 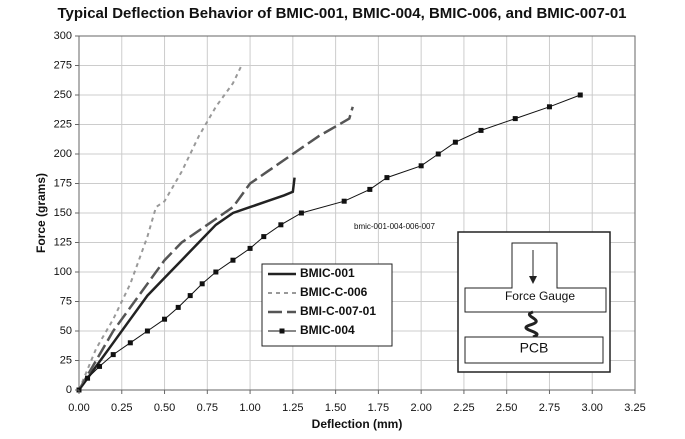 I want to click on inset-label: PCB, so click(x=534, y=348).